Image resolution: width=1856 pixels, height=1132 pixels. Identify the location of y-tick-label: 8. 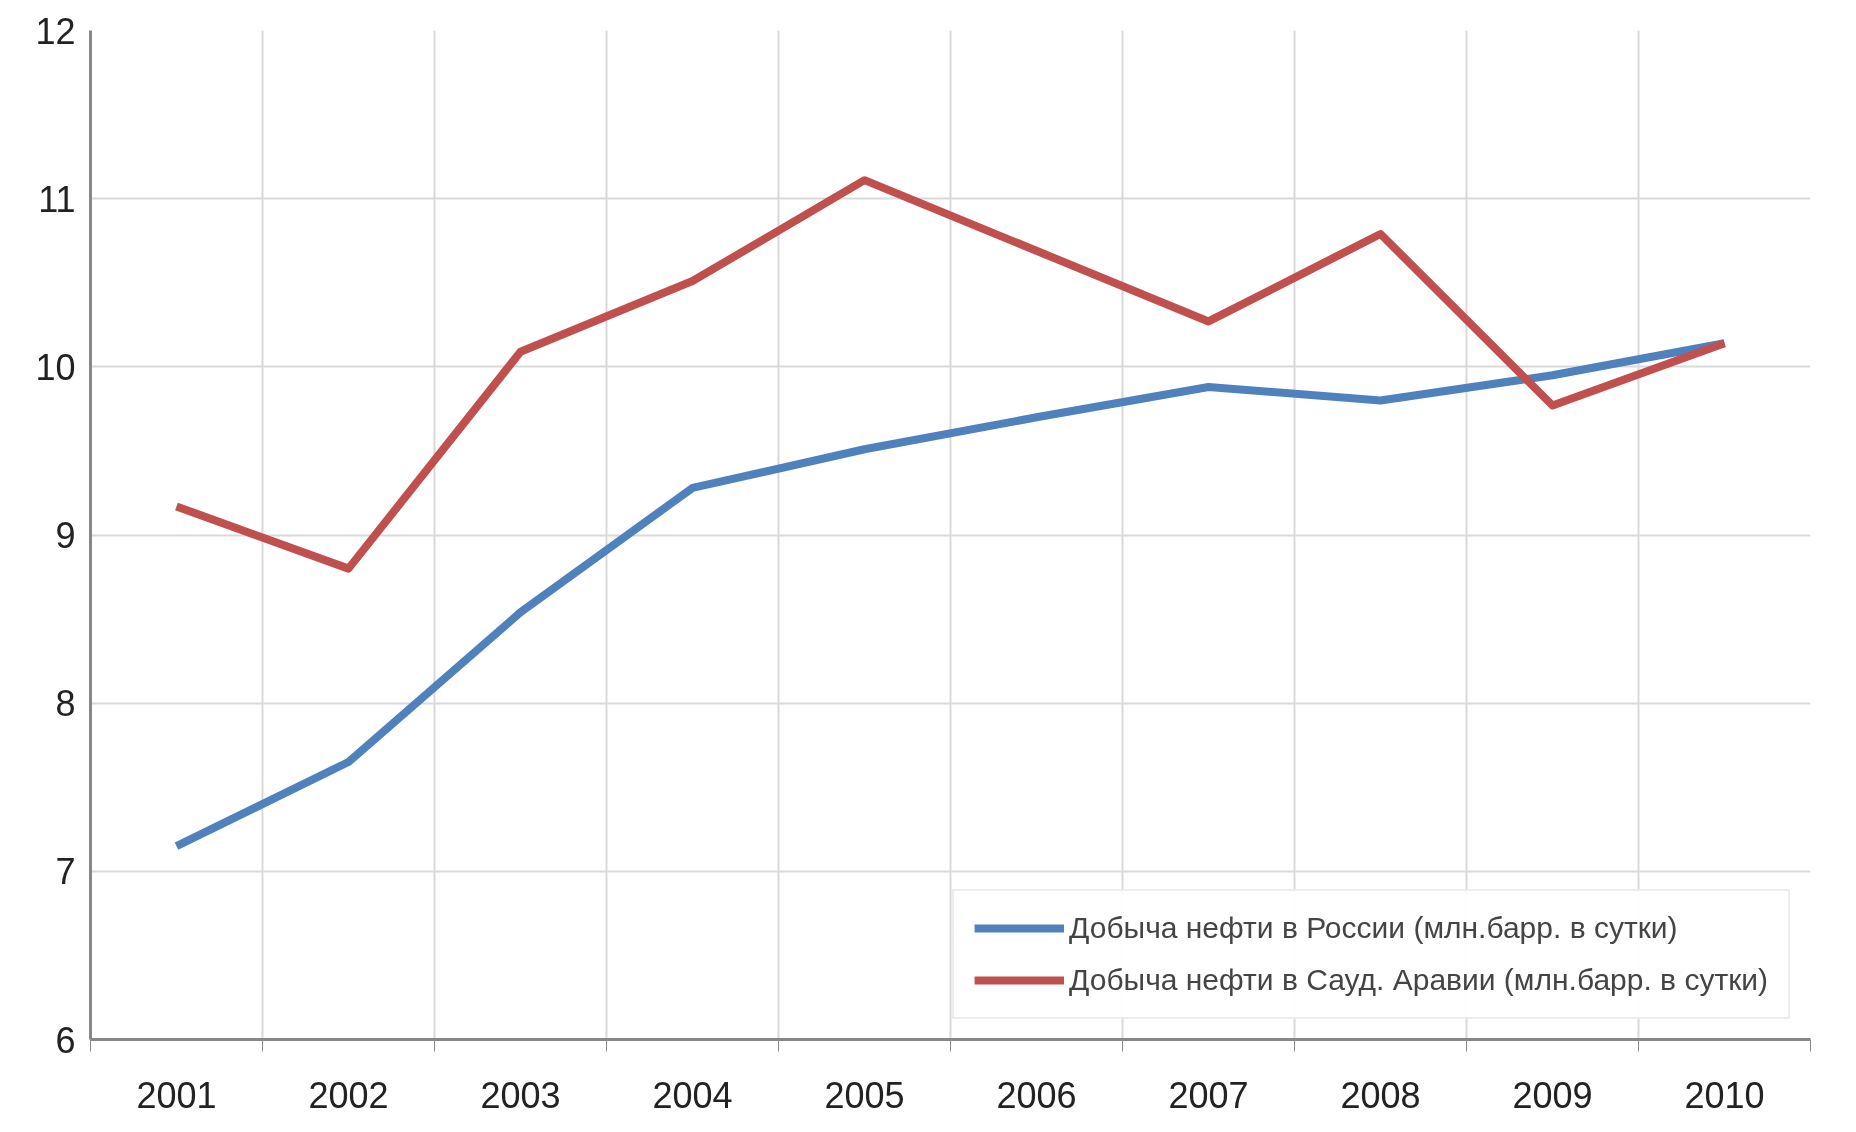
(65, 704).